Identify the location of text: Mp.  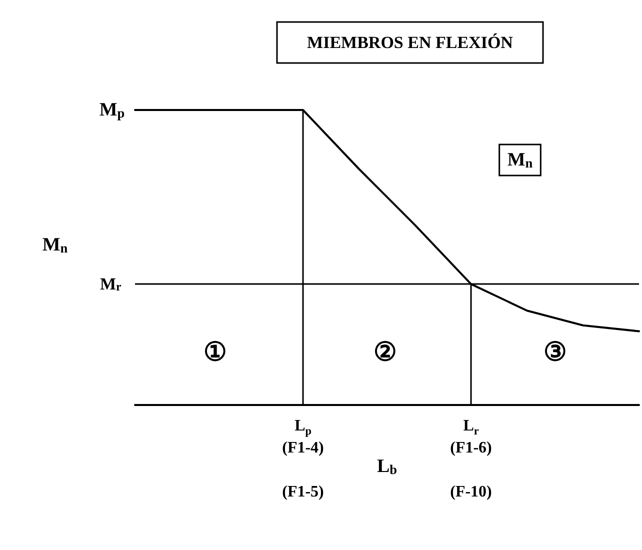
(112, 110).